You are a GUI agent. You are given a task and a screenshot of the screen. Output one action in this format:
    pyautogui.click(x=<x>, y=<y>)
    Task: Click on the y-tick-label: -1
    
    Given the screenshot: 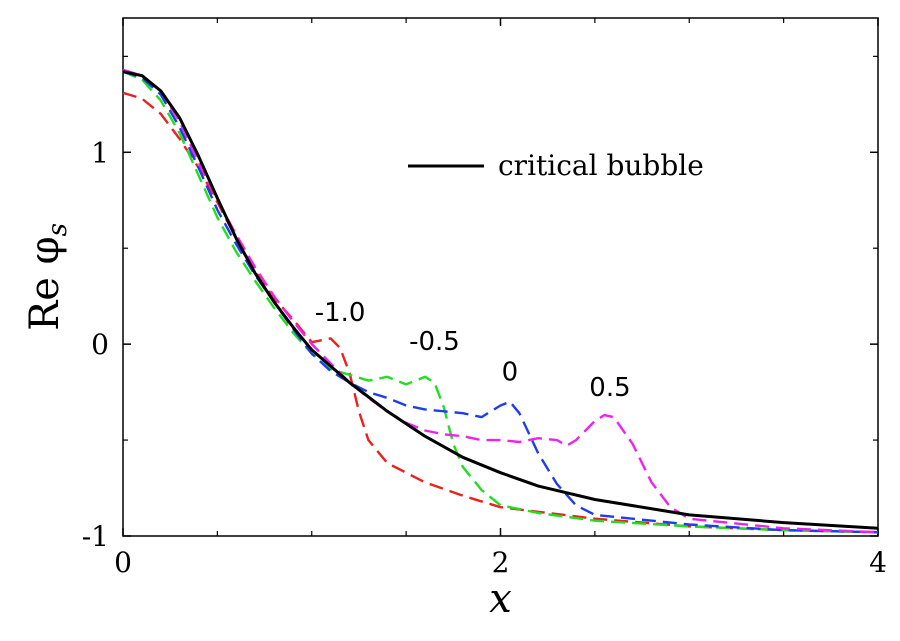 What is the action you would take?
    pyautogui.click(x=95, y=536)
    